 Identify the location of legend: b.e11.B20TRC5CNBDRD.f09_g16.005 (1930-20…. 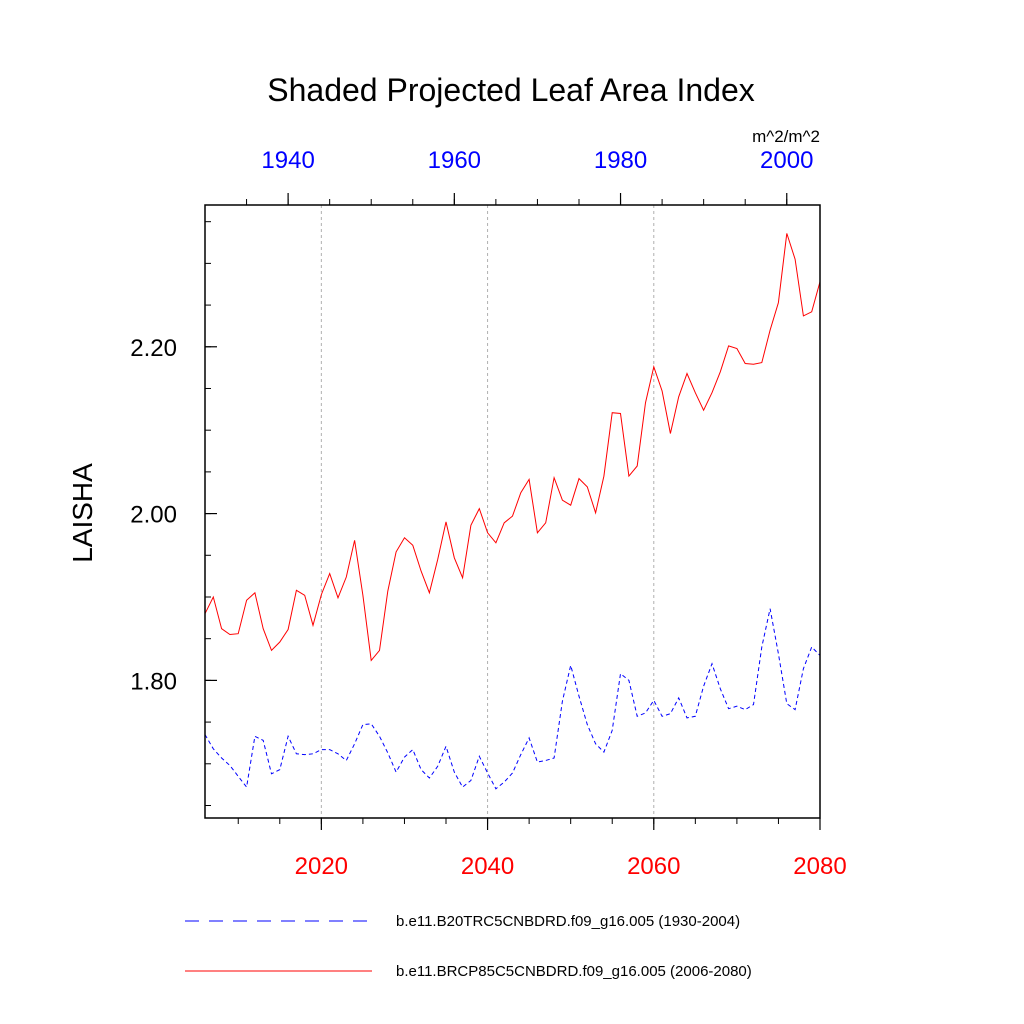
(468, 946).